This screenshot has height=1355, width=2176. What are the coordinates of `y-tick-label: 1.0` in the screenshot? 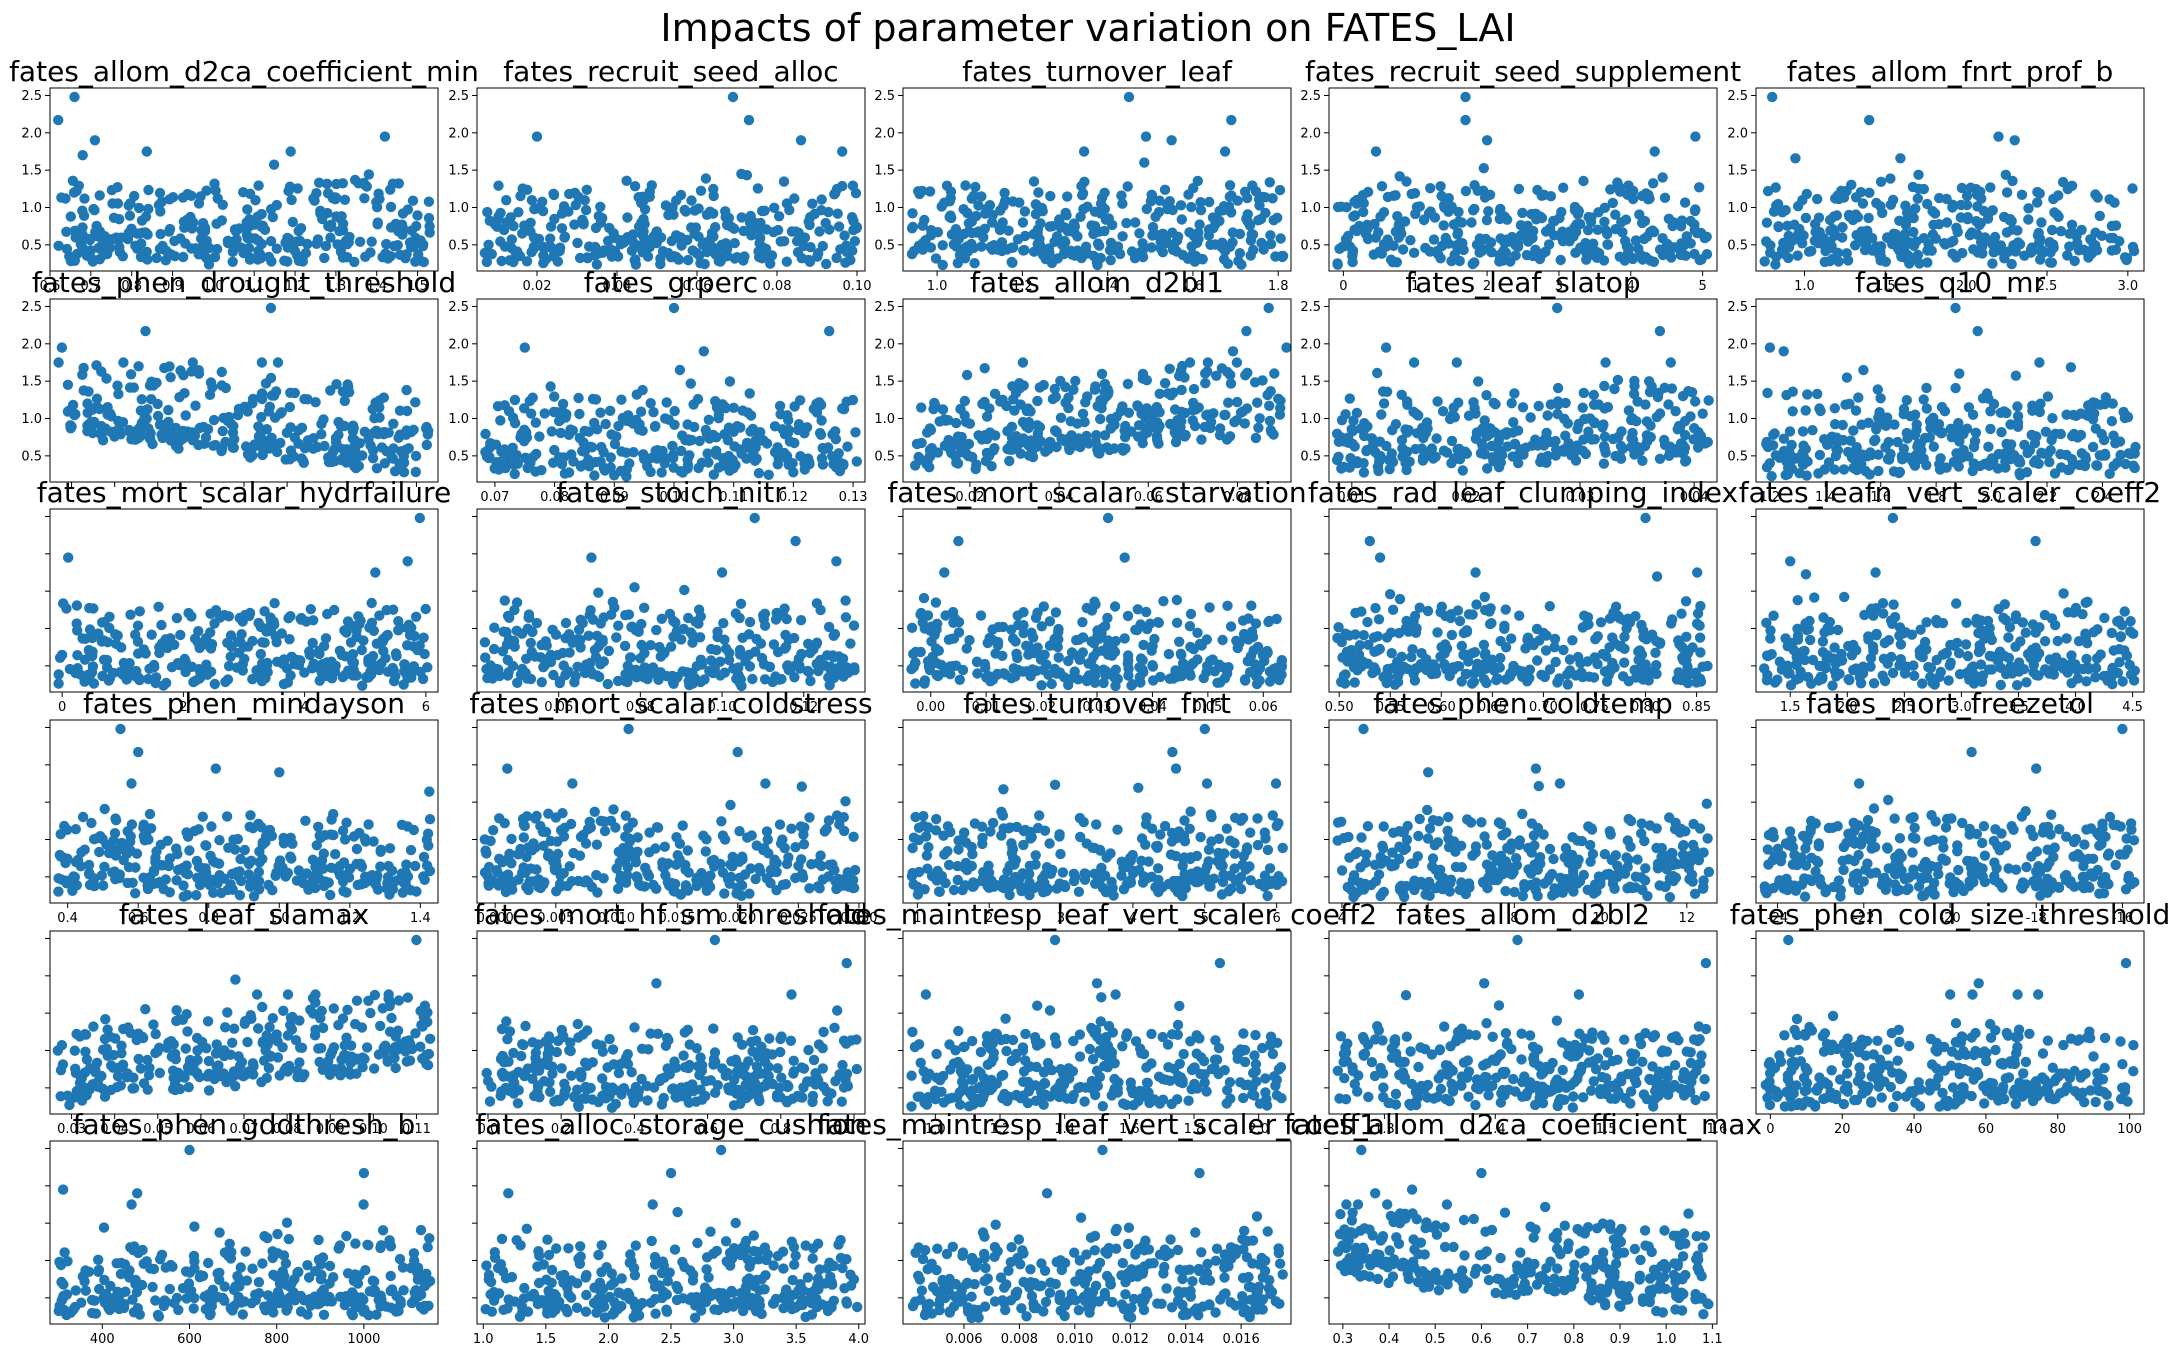 It's located at (884, 208).